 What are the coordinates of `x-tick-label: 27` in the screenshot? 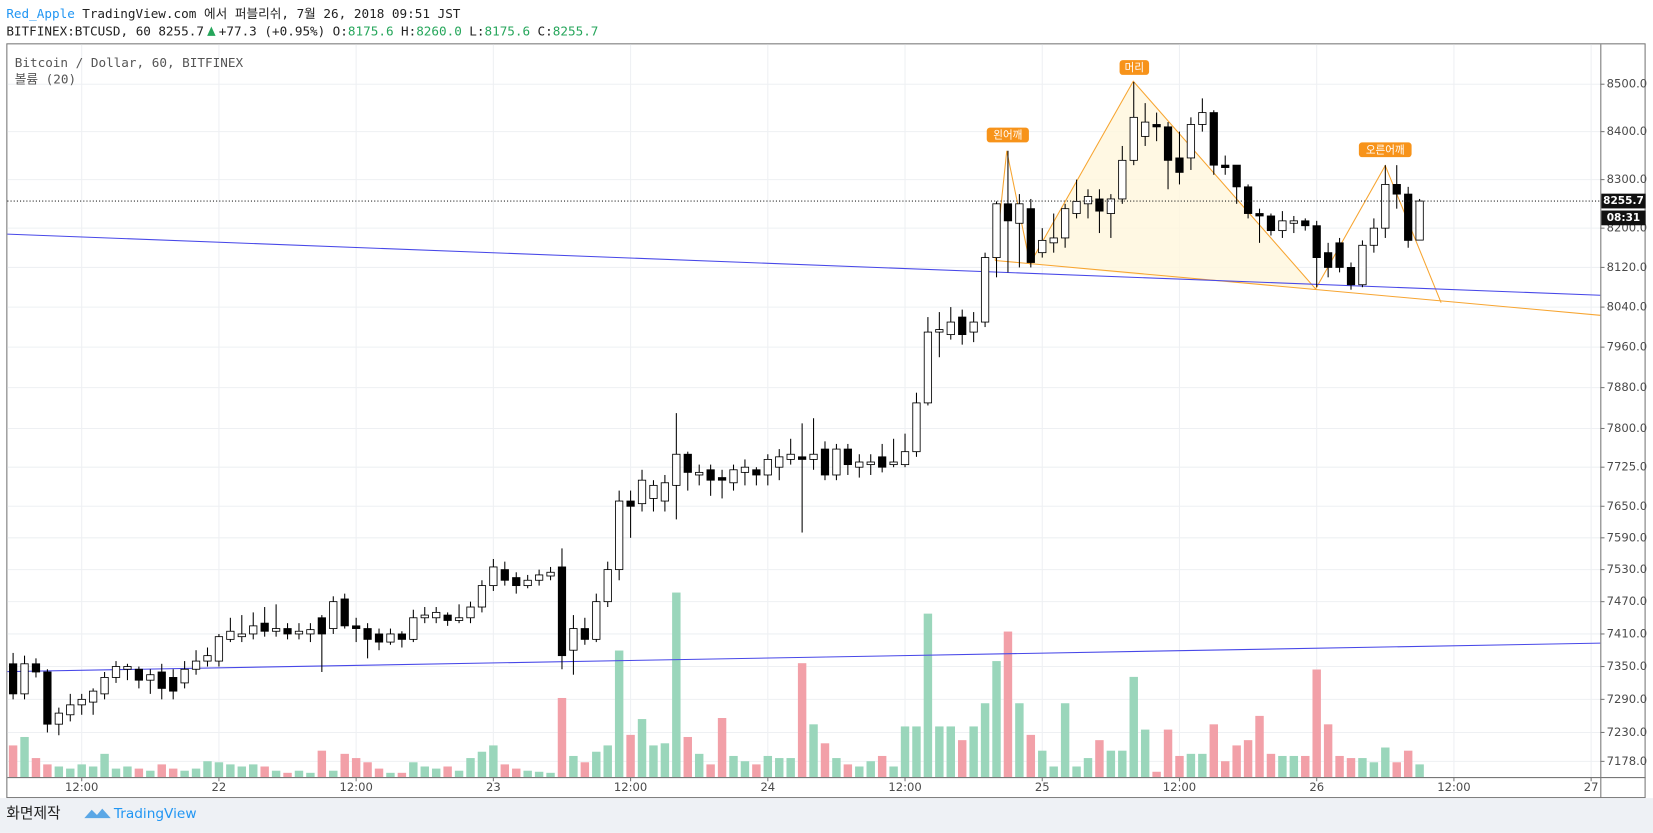 It's located at (1591, 787).